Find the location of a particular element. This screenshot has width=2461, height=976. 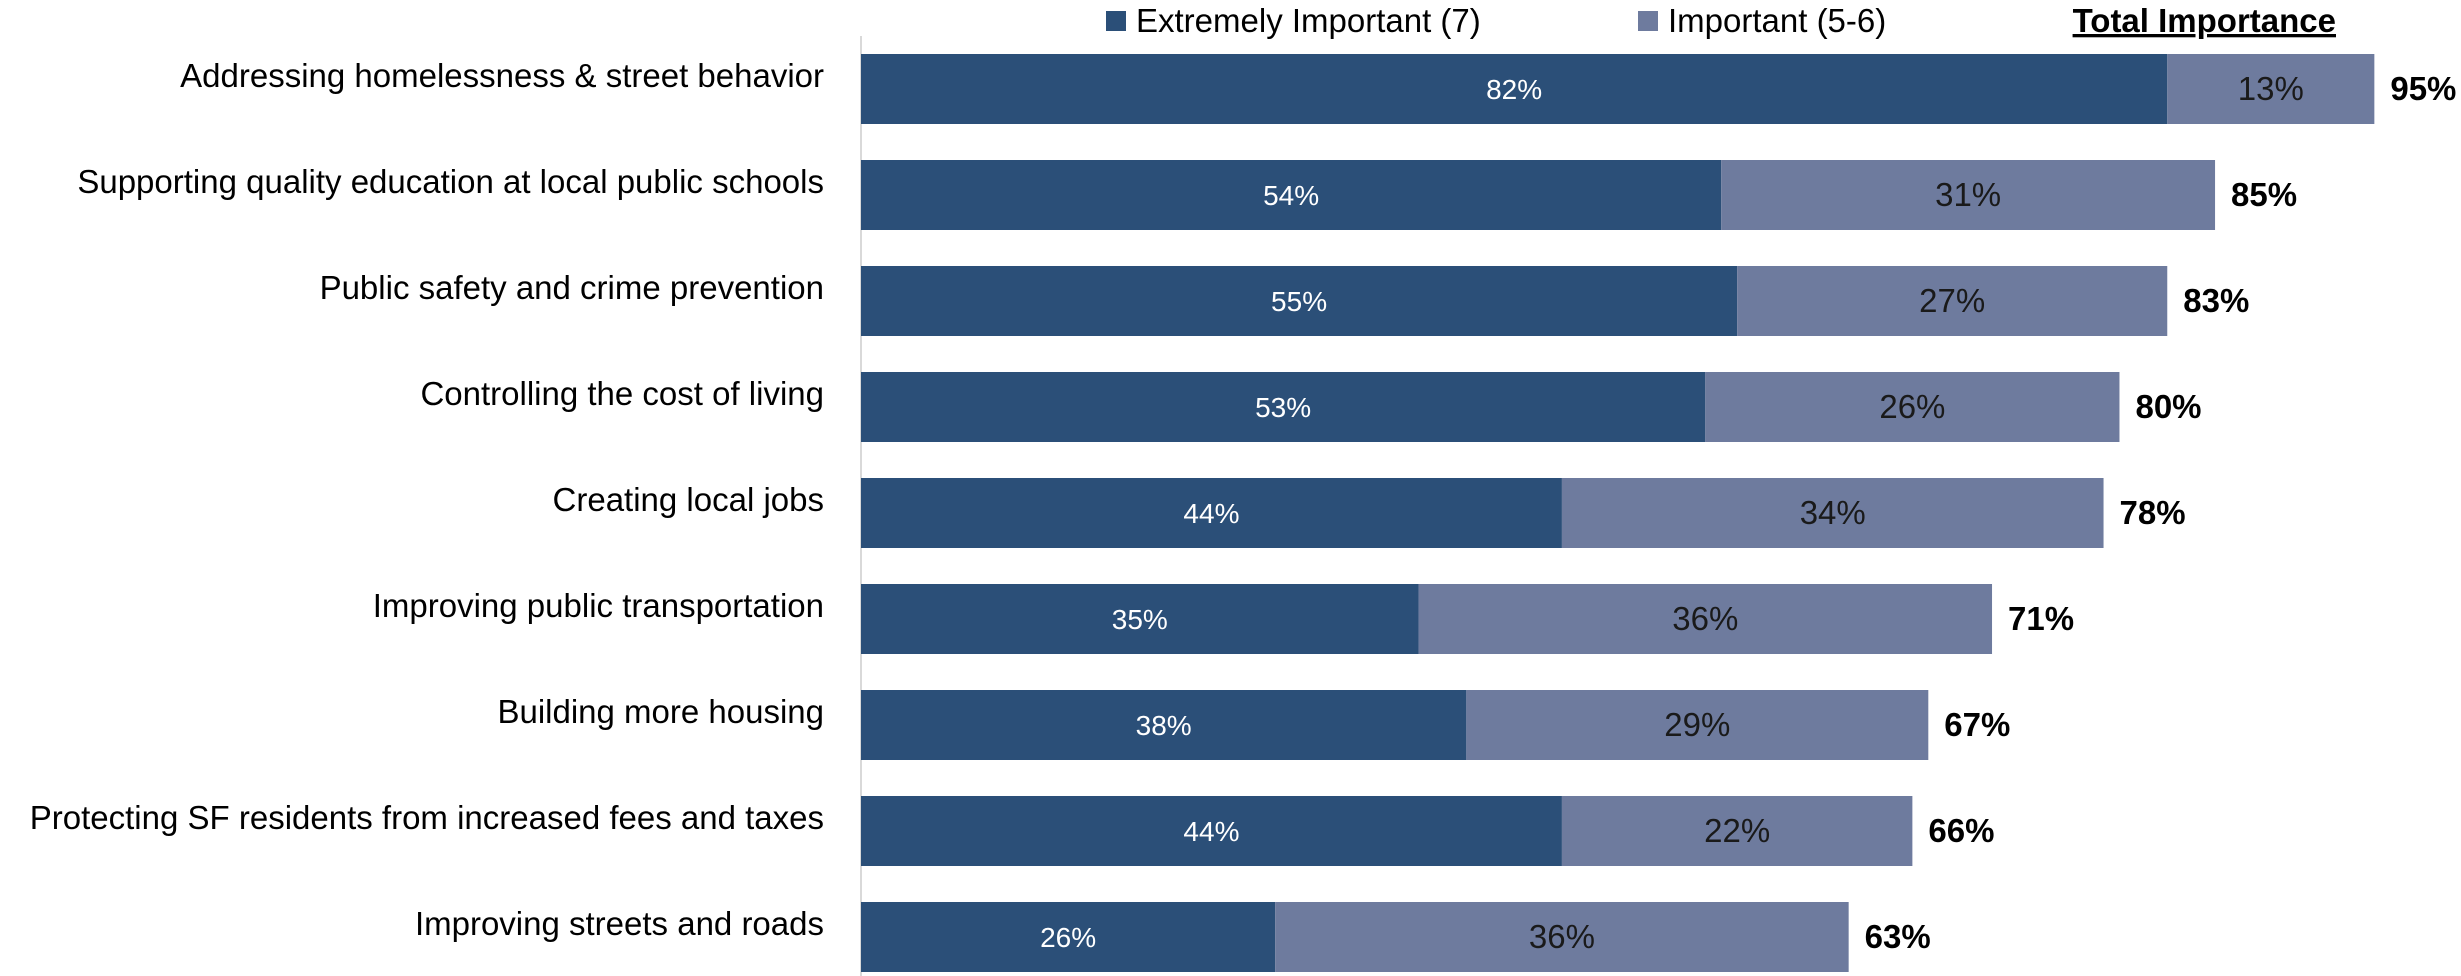

category-label: Improving streets and roads is located at coordinates (619, 923).